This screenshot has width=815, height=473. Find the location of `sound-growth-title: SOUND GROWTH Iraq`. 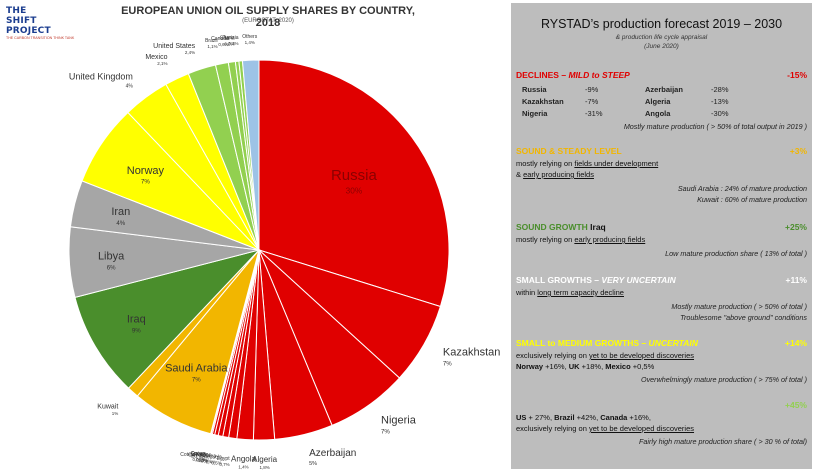

sound-growth-title: SOUND GROWTH Iraq is located at coordinates (561, 227).